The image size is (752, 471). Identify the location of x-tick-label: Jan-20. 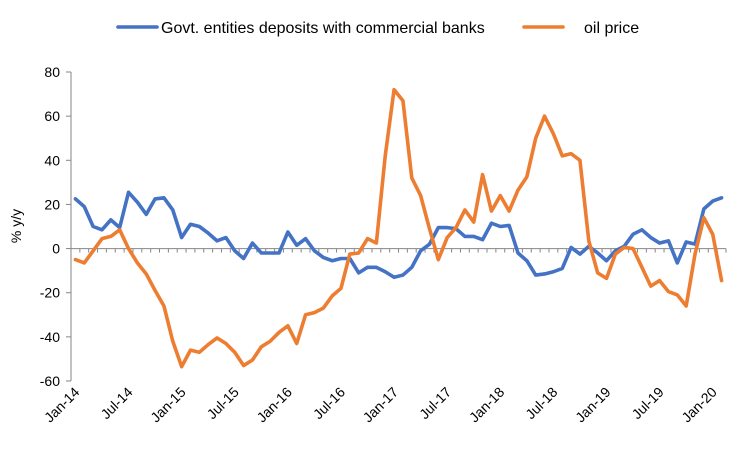
(699, 405).